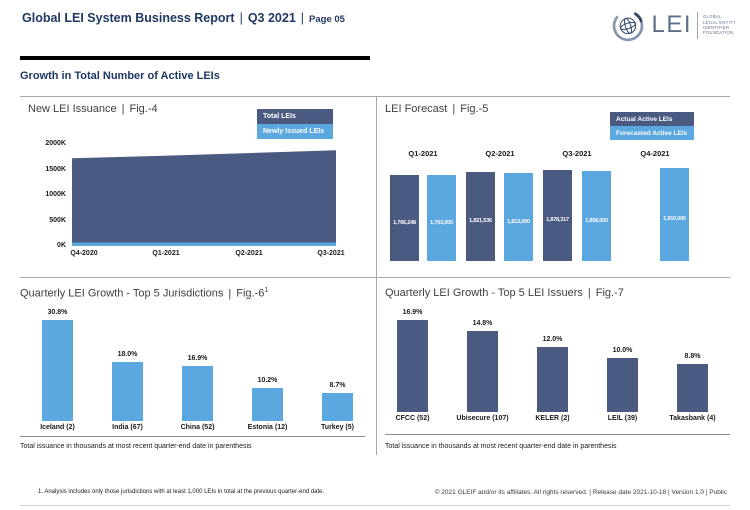 Image resolution: width=750 pixels, height=510 pixels. I want to click on fig4-plot-area, so click(204, 195).